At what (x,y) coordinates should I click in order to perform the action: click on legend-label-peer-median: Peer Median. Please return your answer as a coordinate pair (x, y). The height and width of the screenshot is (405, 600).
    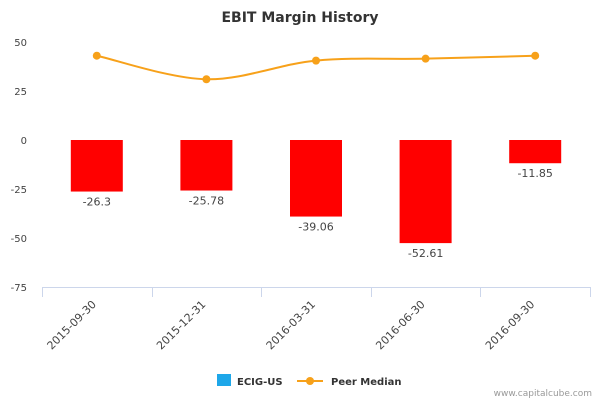
    Looking at the image, I should click on (366, 382).